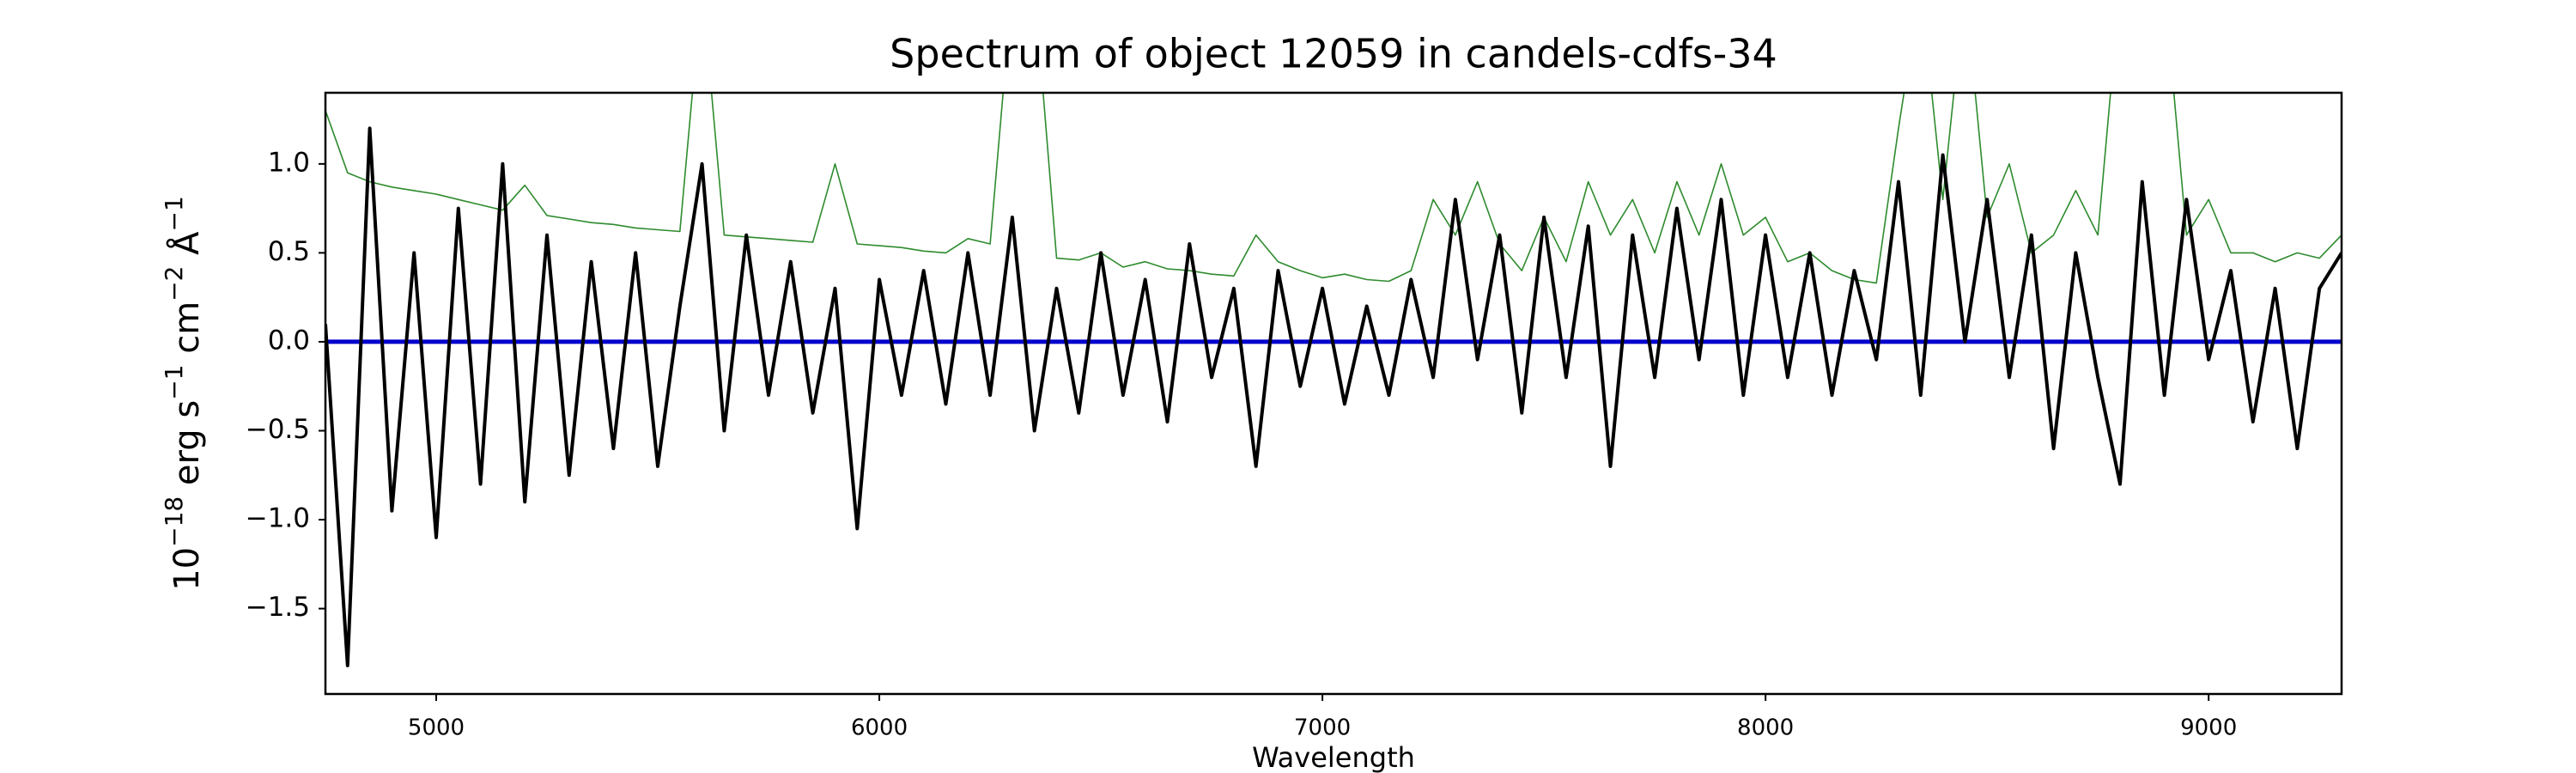 The width and height of the screenshot is (2576, 773). I want to click on y-tick-label: −1.0, so click(278, 518).